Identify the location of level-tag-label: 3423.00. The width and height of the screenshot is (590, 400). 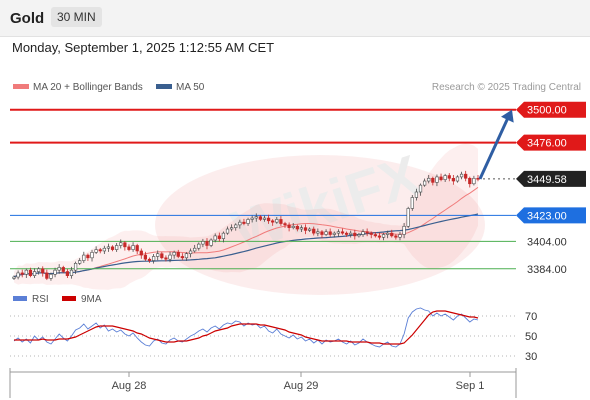
(547, 216).